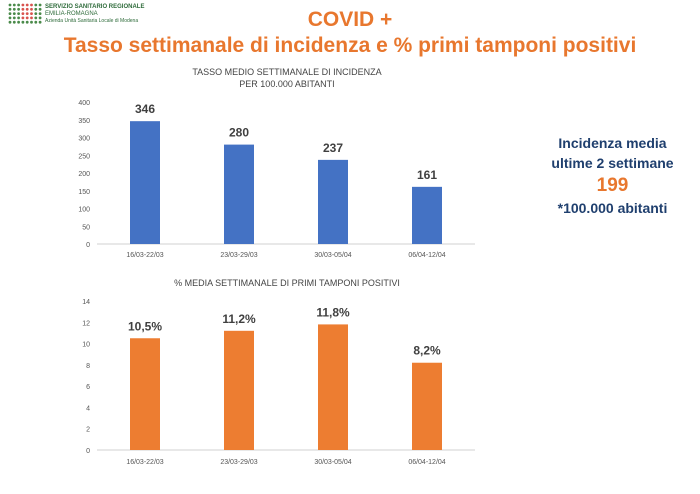 The image size is (700, 494). What do you see at coordinates (84, 210) in the screenshot?
I see `y-tick-label: 100` at bounding box center [84, 210].